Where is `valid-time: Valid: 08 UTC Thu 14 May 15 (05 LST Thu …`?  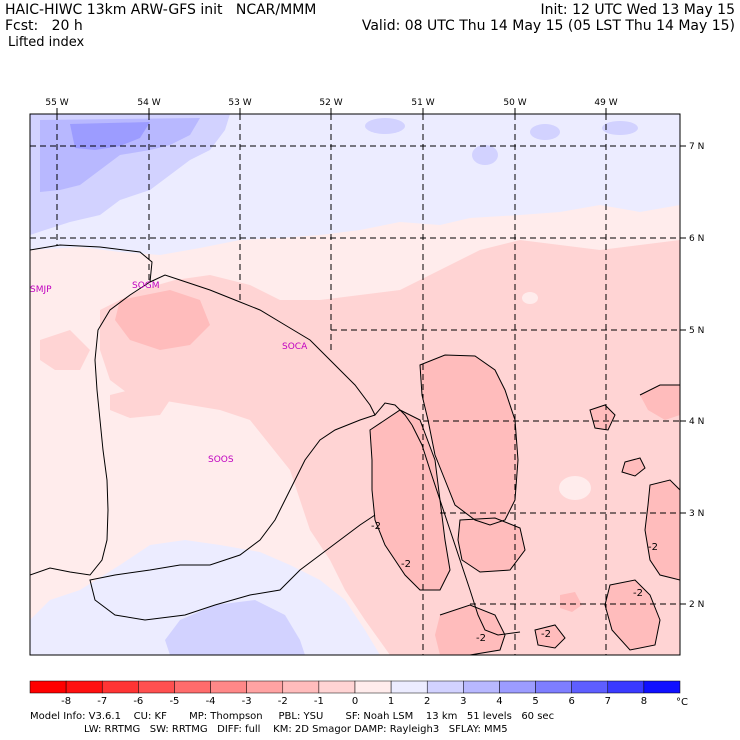
valid-time: Valid: 08 UTC Thu 14 May 15 (05 LST Thu … is located at coordinates (548, 26).